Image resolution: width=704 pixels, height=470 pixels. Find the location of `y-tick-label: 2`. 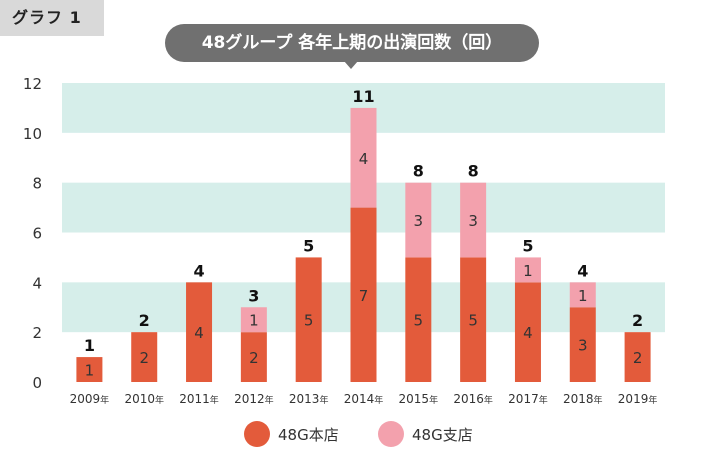

y-tick-label: 2 is located at coordinates (37, 333).